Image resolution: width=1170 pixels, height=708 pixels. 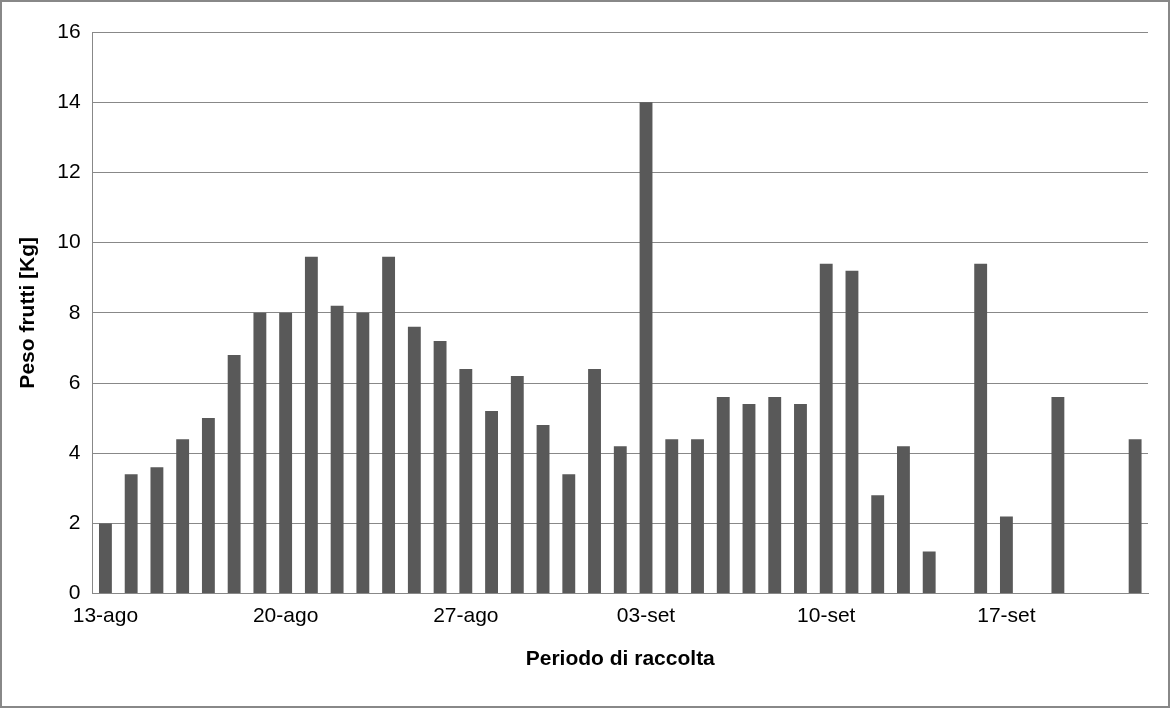 I want to click on y-axis-title: Peso frutti [Kg], so click(x=27, y=312).